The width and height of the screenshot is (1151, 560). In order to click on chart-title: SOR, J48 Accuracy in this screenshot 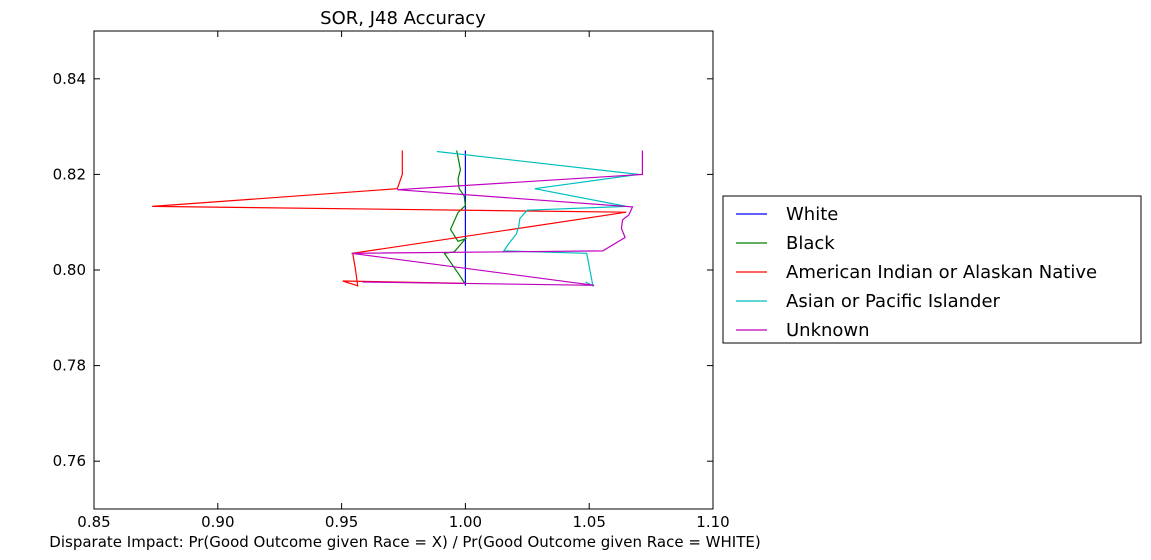, I will do `click(403, 18)`.